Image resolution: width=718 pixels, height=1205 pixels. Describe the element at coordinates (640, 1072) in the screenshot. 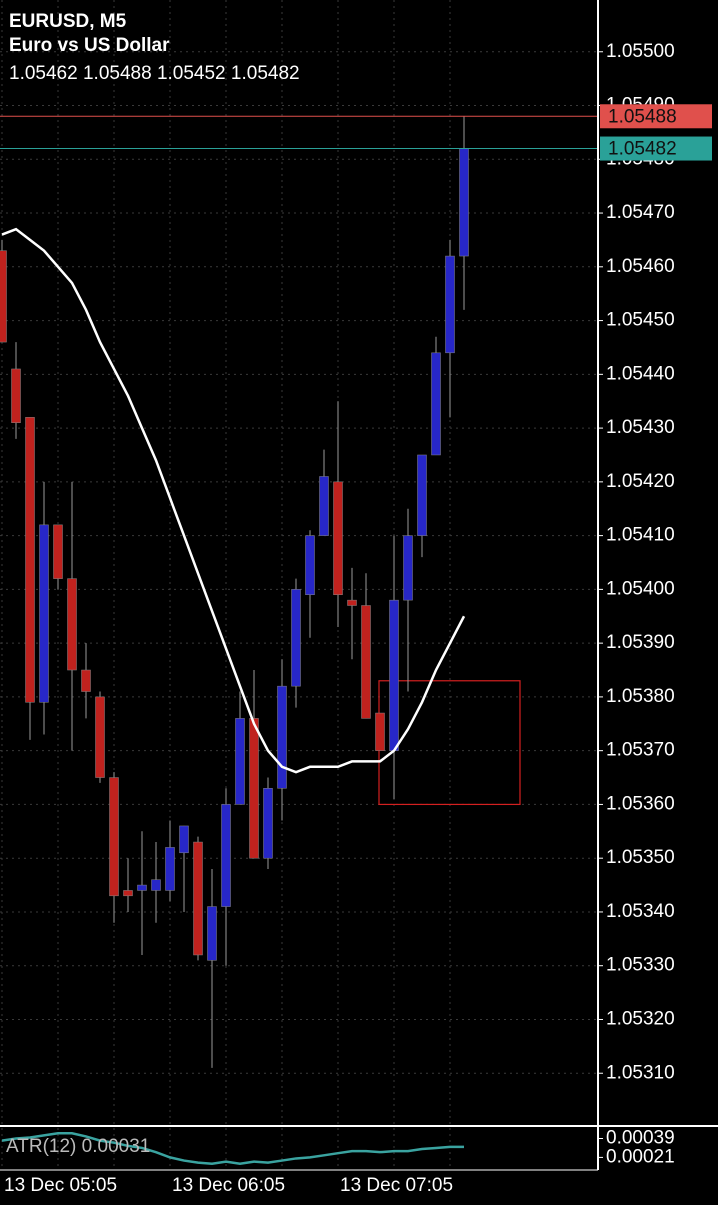

I see `y-tick-label: 1.05310` at that location.